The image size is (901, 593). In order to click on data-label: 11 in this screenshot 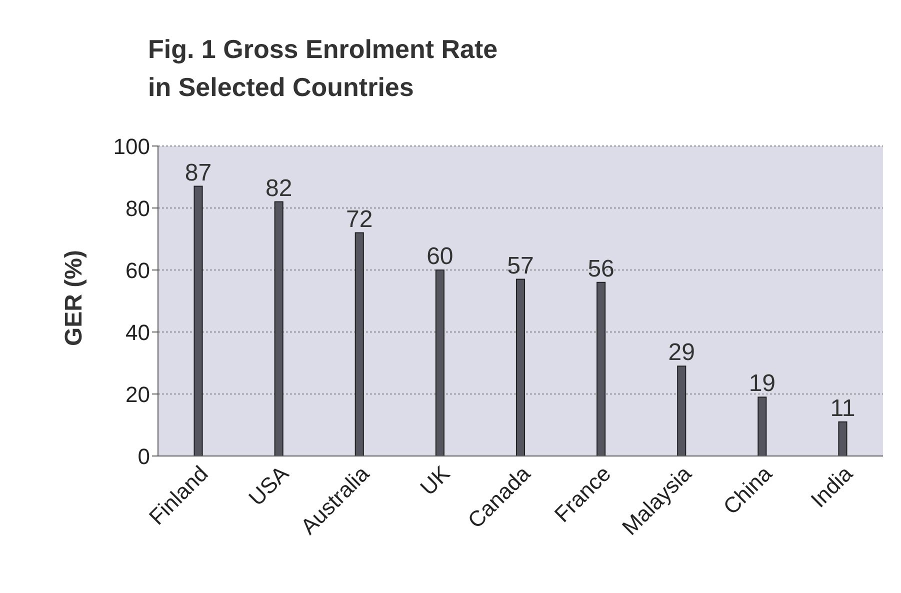, I will do `click(843, 408)`.